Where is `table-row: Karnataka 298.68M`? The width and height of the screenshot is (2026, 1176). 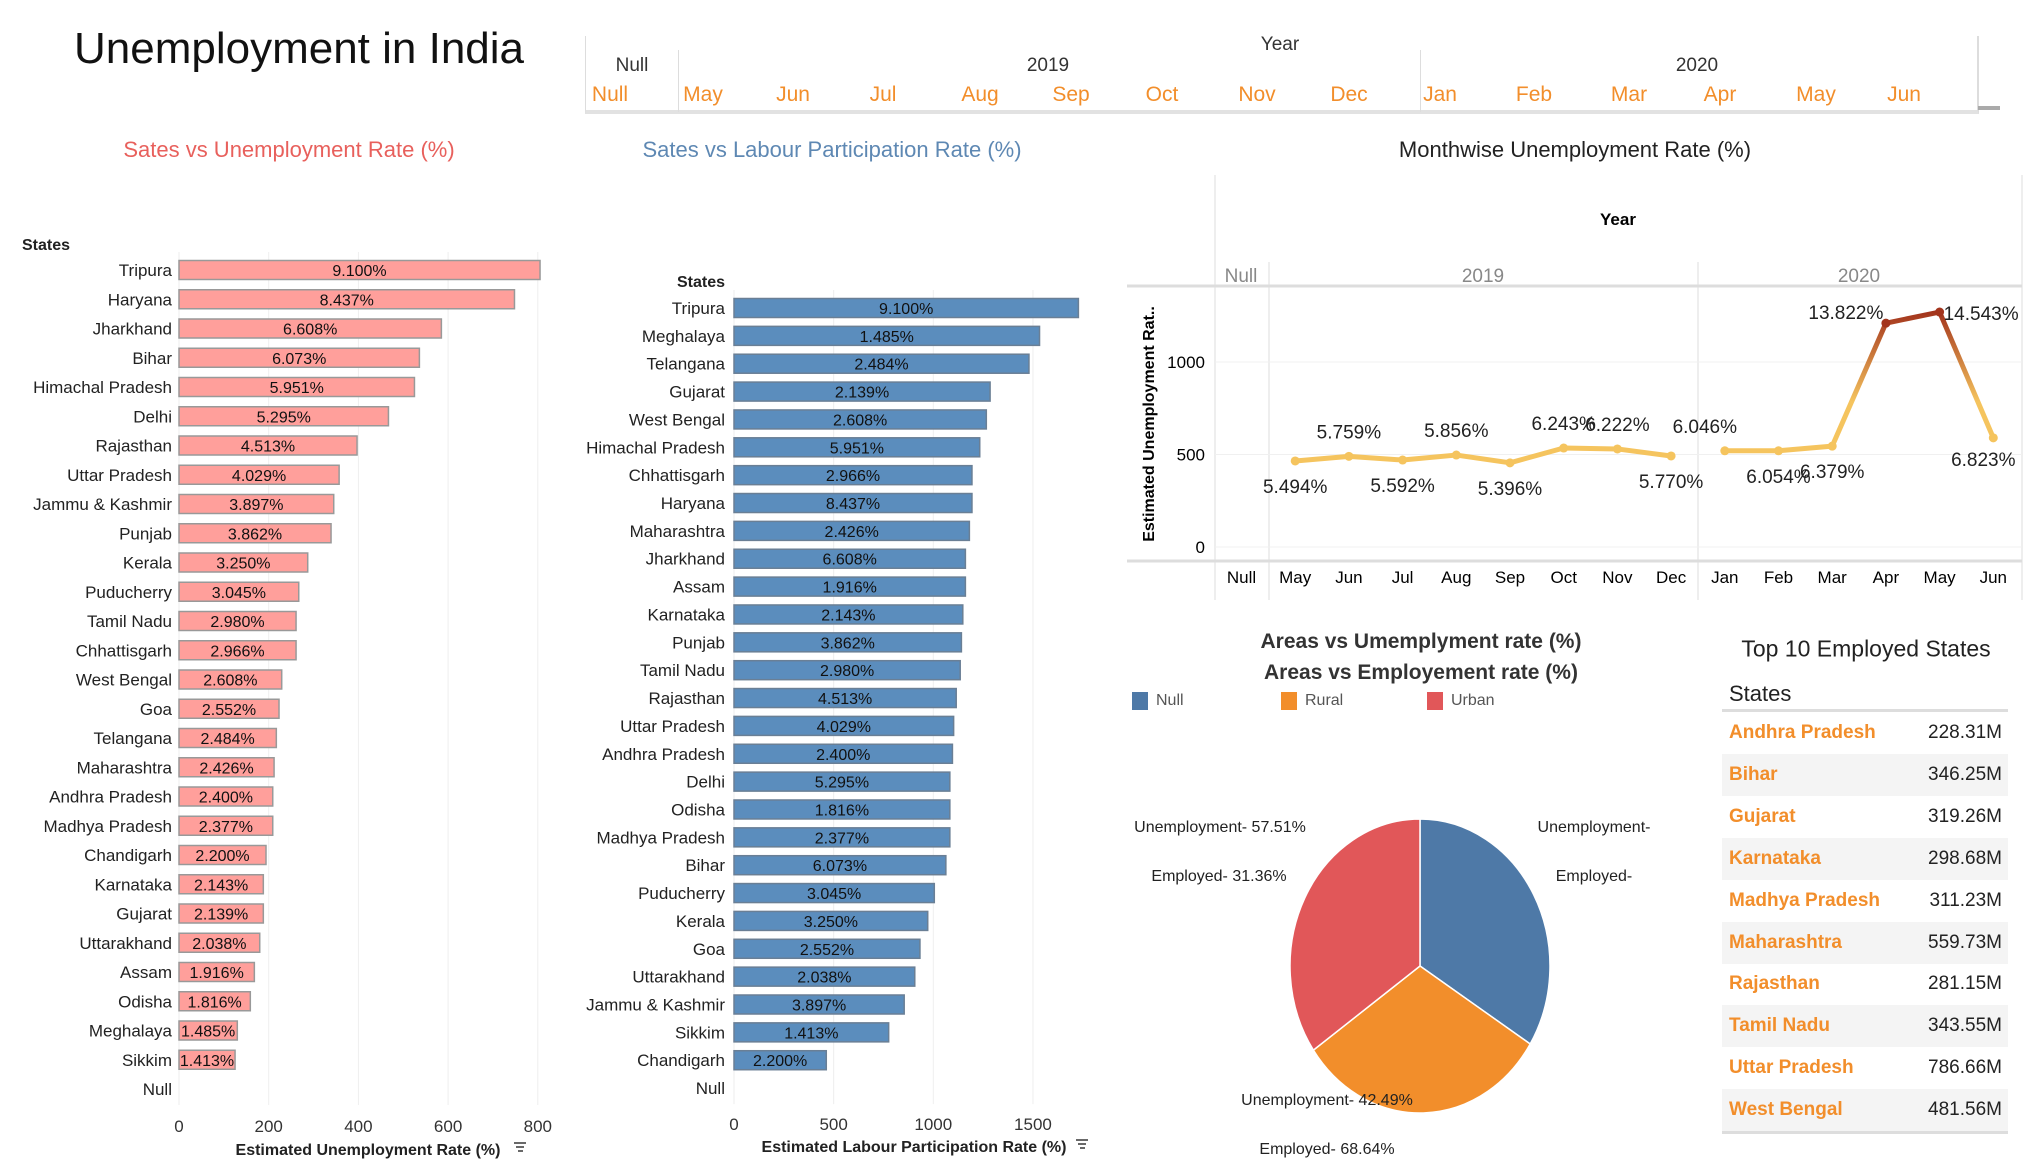
table-row: Karnataka 298.68M is located at coordinates (1865, 858).